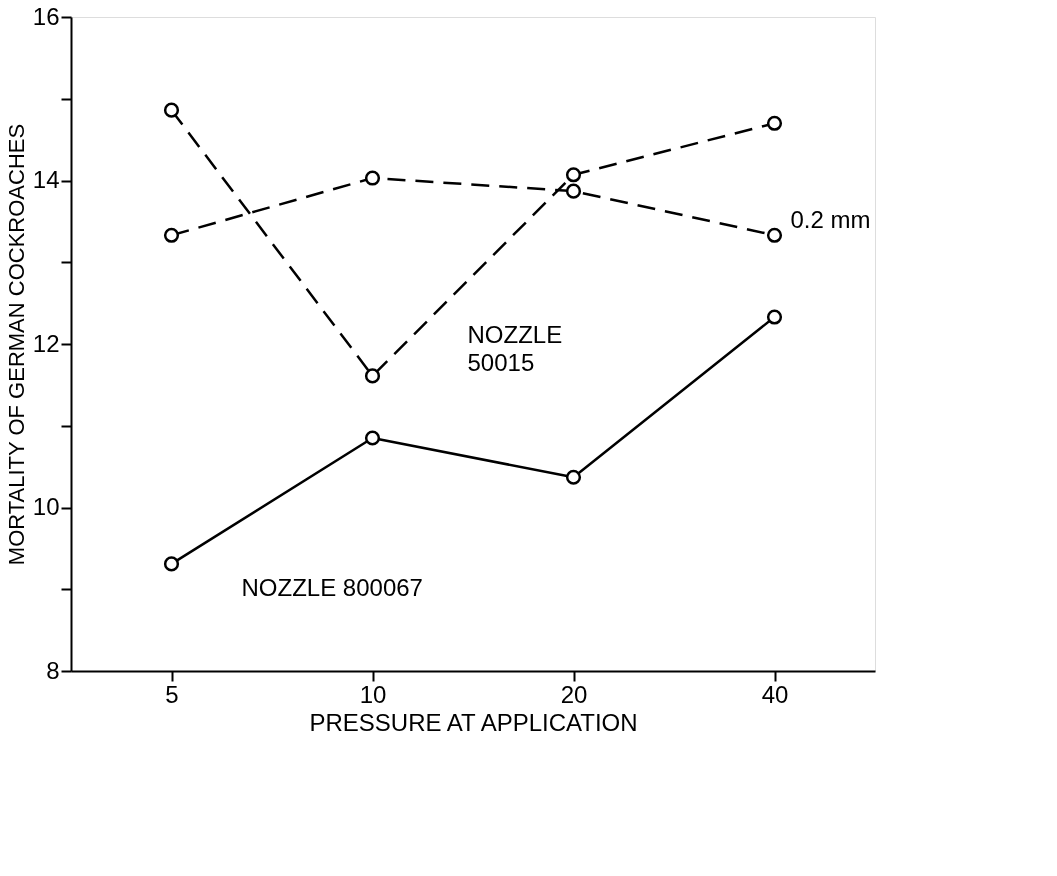 This screenshot has width=1057, height=876. What do you see at coordinates (46, 506) in the screenshot?
I see `y-tick-label: 10` at bounding box center [46, 506].